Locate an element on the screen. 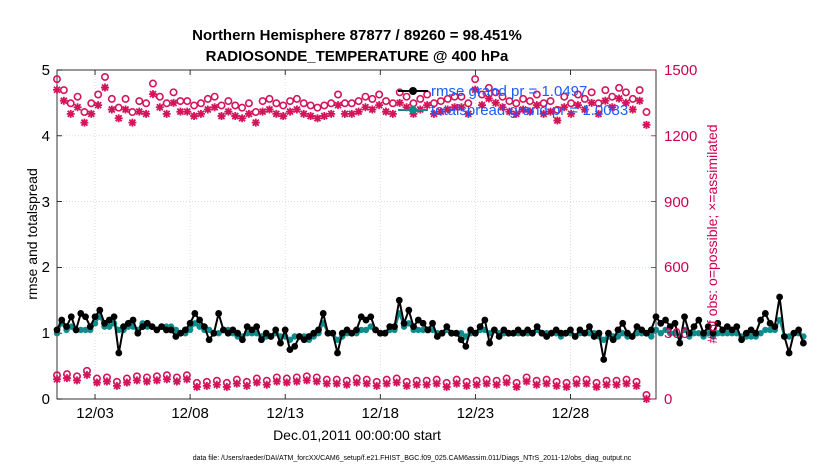 The width and height of the screenshot is (830, 470). ytick-label: 0 is located at coordinates (46, 399).